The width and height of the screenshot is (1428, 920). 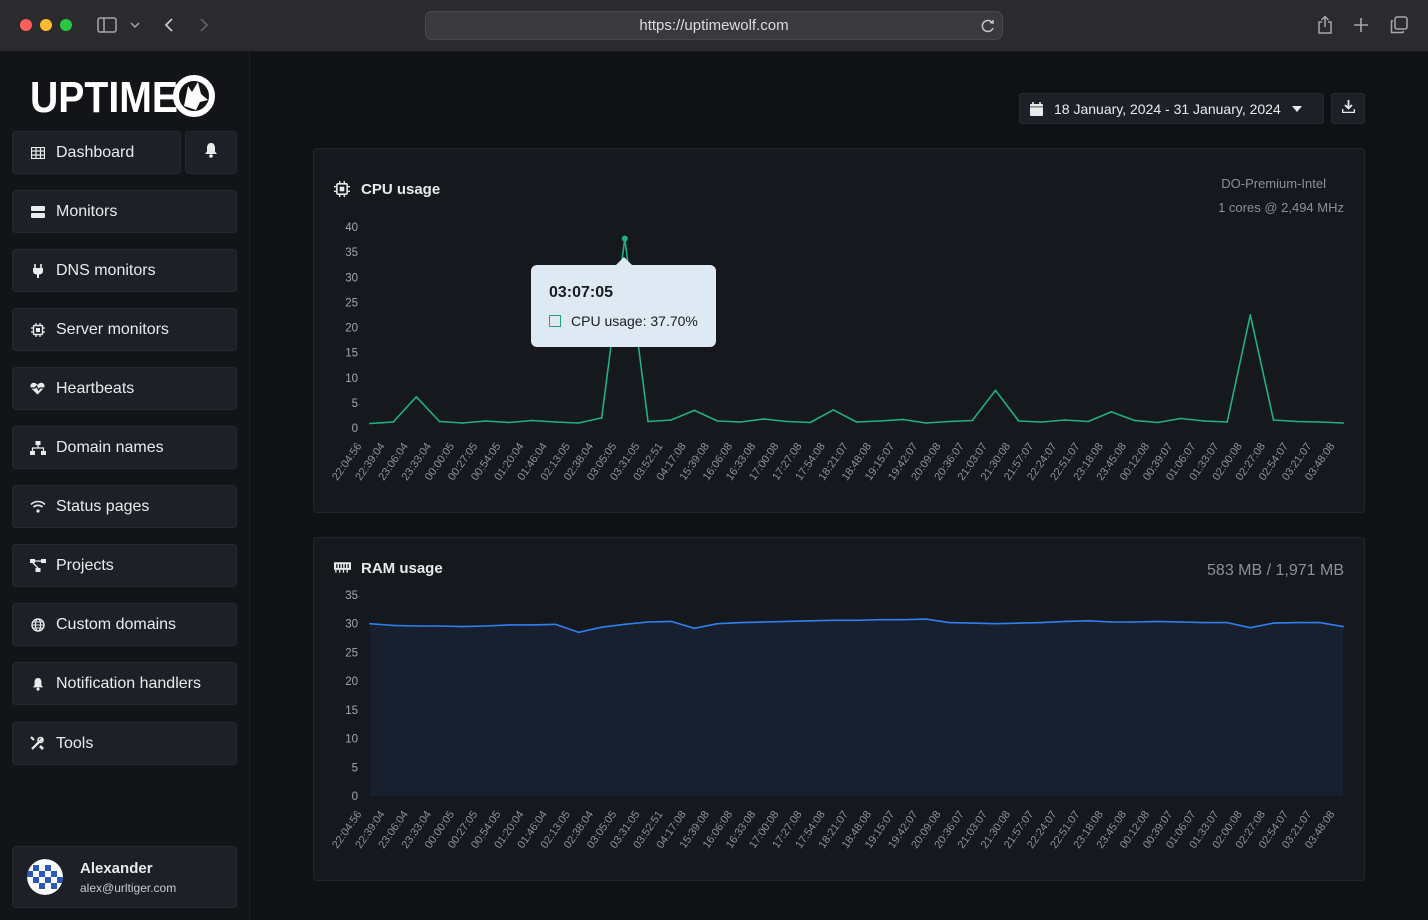 What do you see at coordinates (66, 25) in the screenshot?
I see `zoom-window-button` at bounding box center [66, 25].